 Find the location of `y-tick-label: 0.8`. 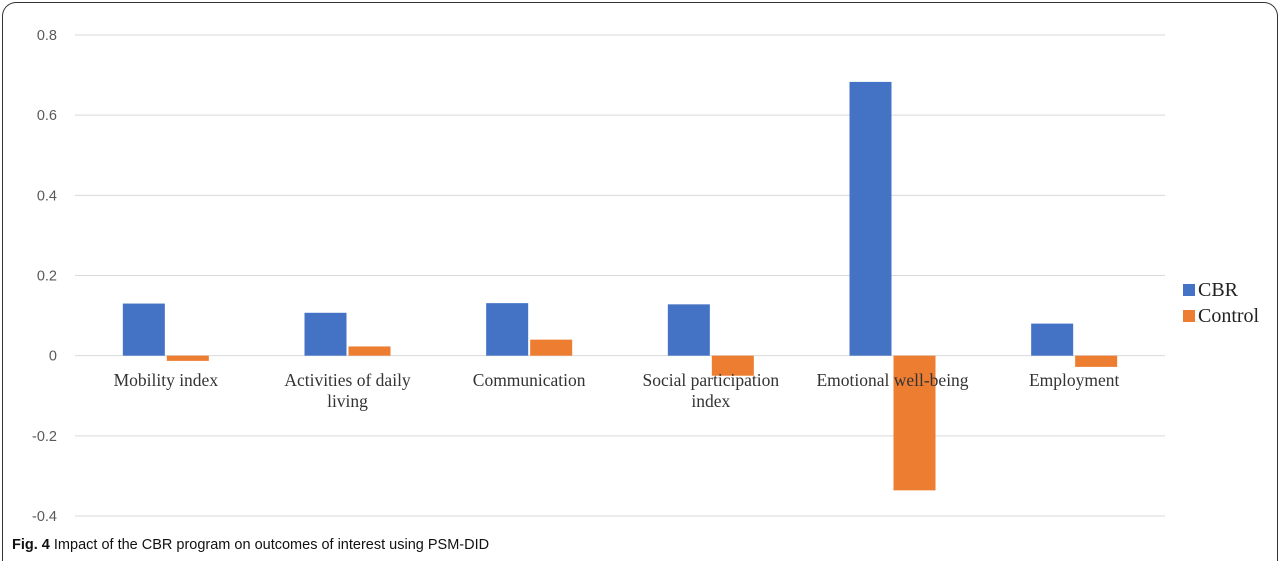

y-tick-label: 0.8 is located at coordinates (47, 36).